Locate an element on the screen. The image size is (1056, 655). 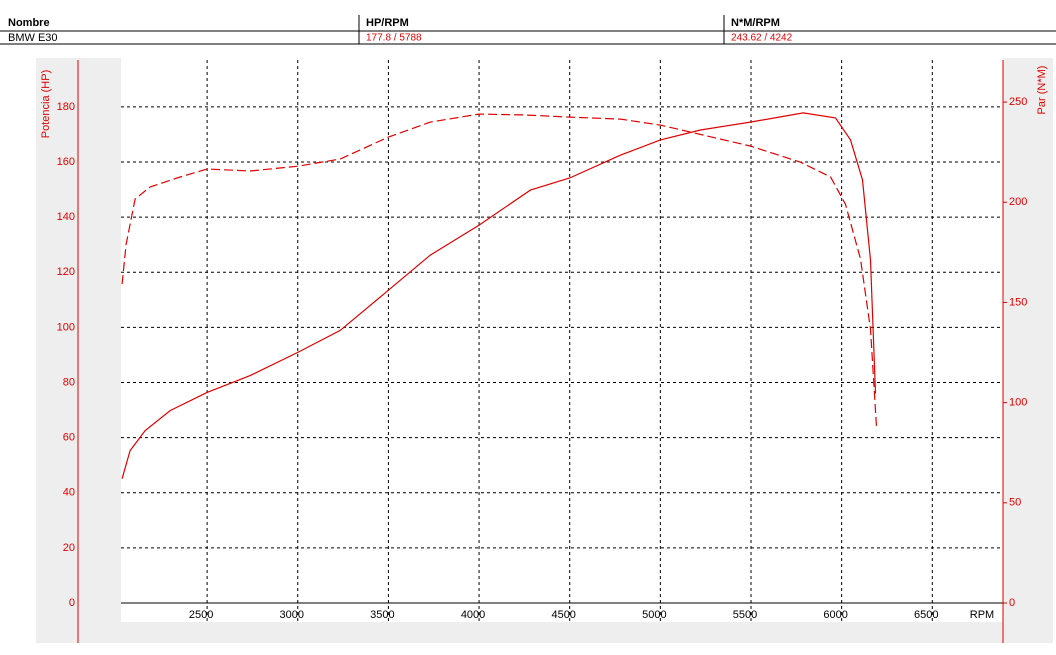
y-tick-label: 160 is located at coordinates (66, 162).